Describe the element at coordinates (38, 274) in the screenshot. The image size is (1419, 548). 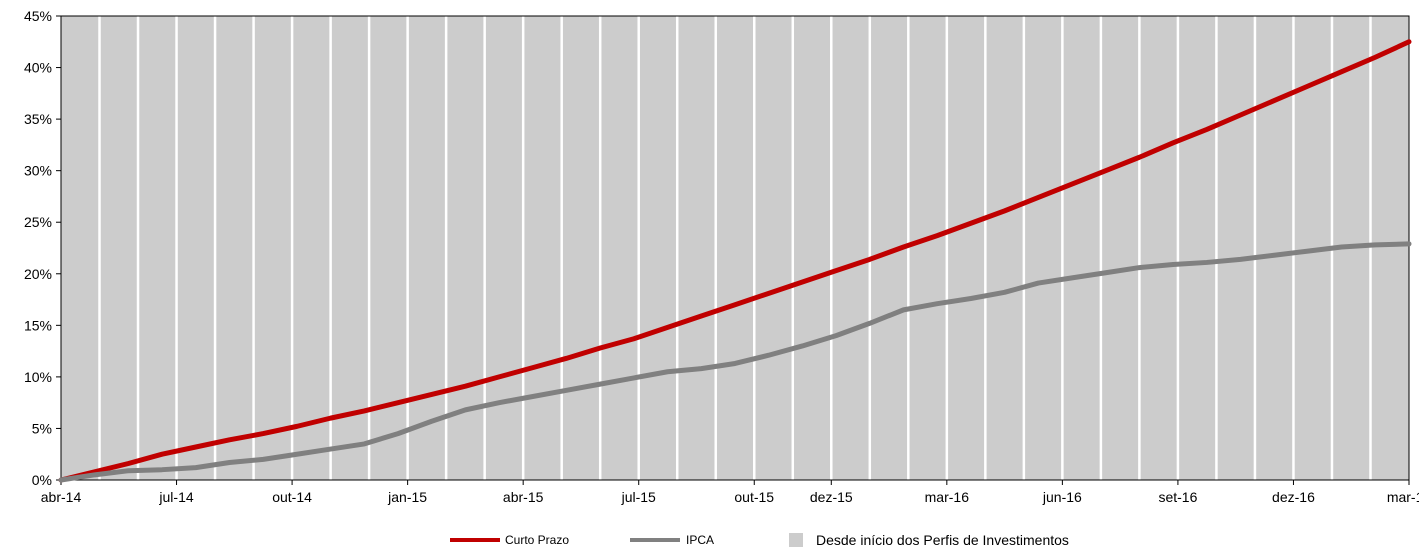
I see `y-tick-label: 20%` at that location.